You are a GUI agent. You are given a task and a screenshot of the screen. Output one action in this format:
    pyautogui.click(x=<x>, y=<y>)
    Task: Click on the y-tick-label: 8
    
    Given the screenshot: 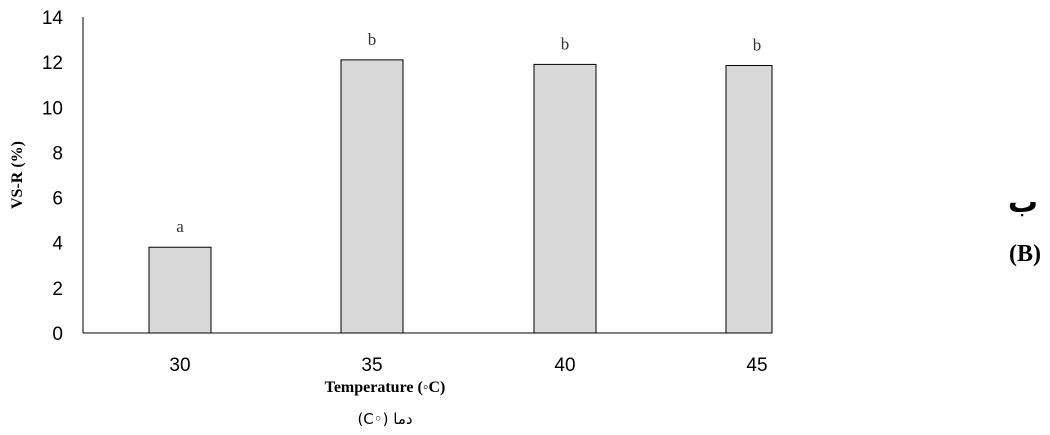 What is the action you would take?
    pyautogui.click(x=57, y=153)
    